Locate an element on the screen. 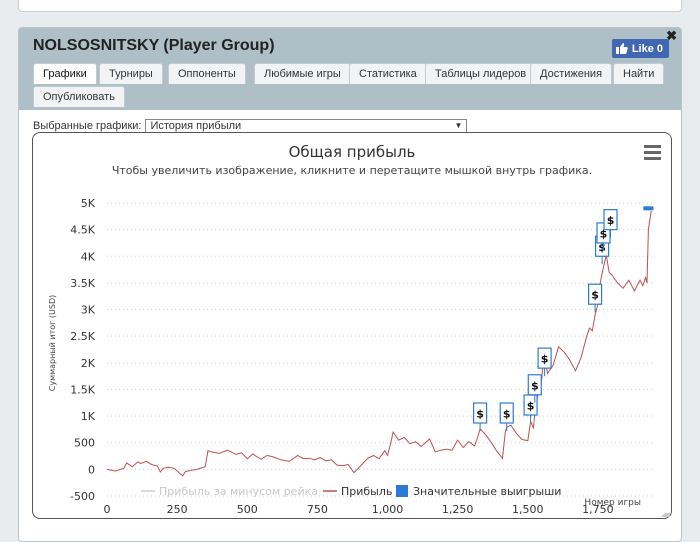 This screenshot has width=700, height=542. resize-grip is located at coordinates (665, 512).